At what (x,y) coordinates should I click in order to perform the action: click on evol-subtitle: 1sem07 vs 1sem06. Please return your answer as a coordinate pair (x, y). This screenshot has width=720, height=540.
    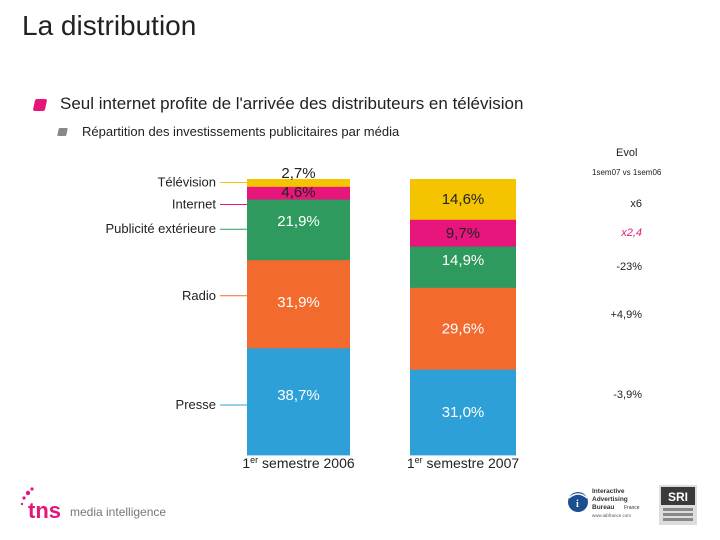
    Looking at the image, I should click on (627, 172).